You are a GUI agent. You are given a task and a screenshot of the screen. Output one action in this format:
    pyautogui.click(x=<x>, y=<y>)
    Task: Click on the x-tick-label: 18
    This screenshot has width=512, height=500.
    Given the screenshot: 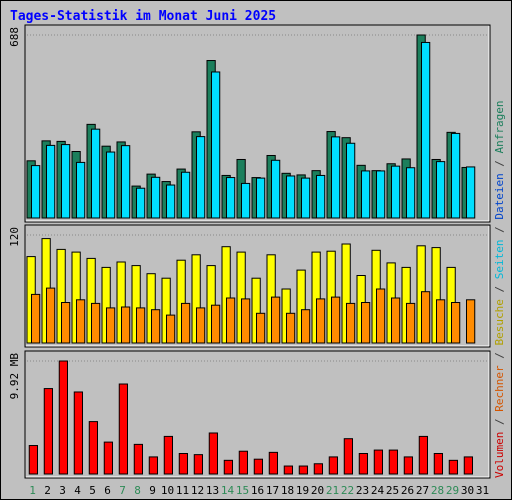 What is the action you would take?
    pyautogui.click(x=287, y=490)
    